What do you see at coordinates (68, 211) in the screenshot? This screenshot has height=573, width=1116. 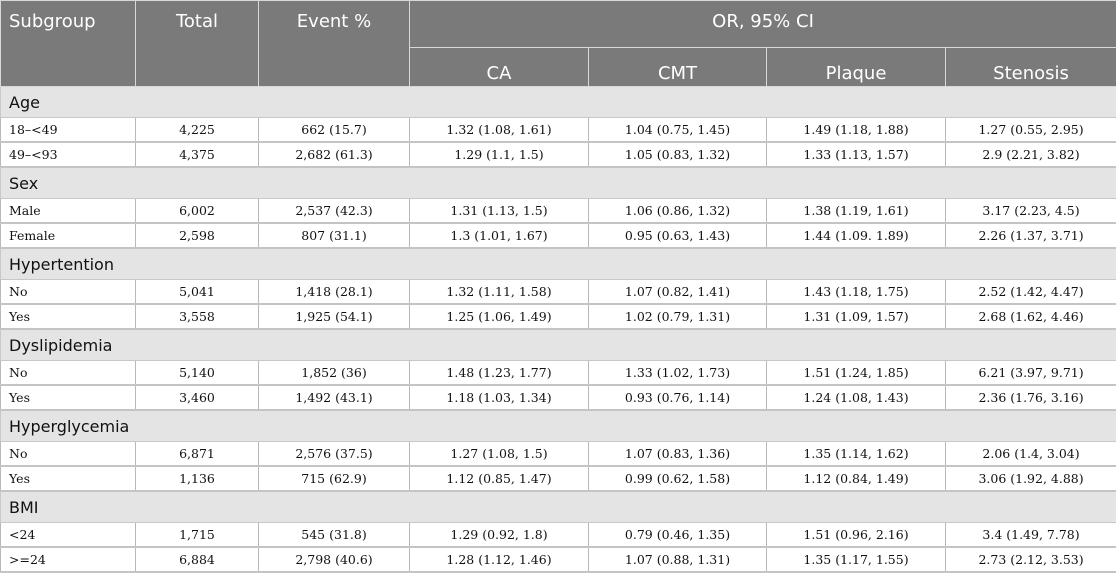 I see `row-label: Male` at bounding box center [68, 211].